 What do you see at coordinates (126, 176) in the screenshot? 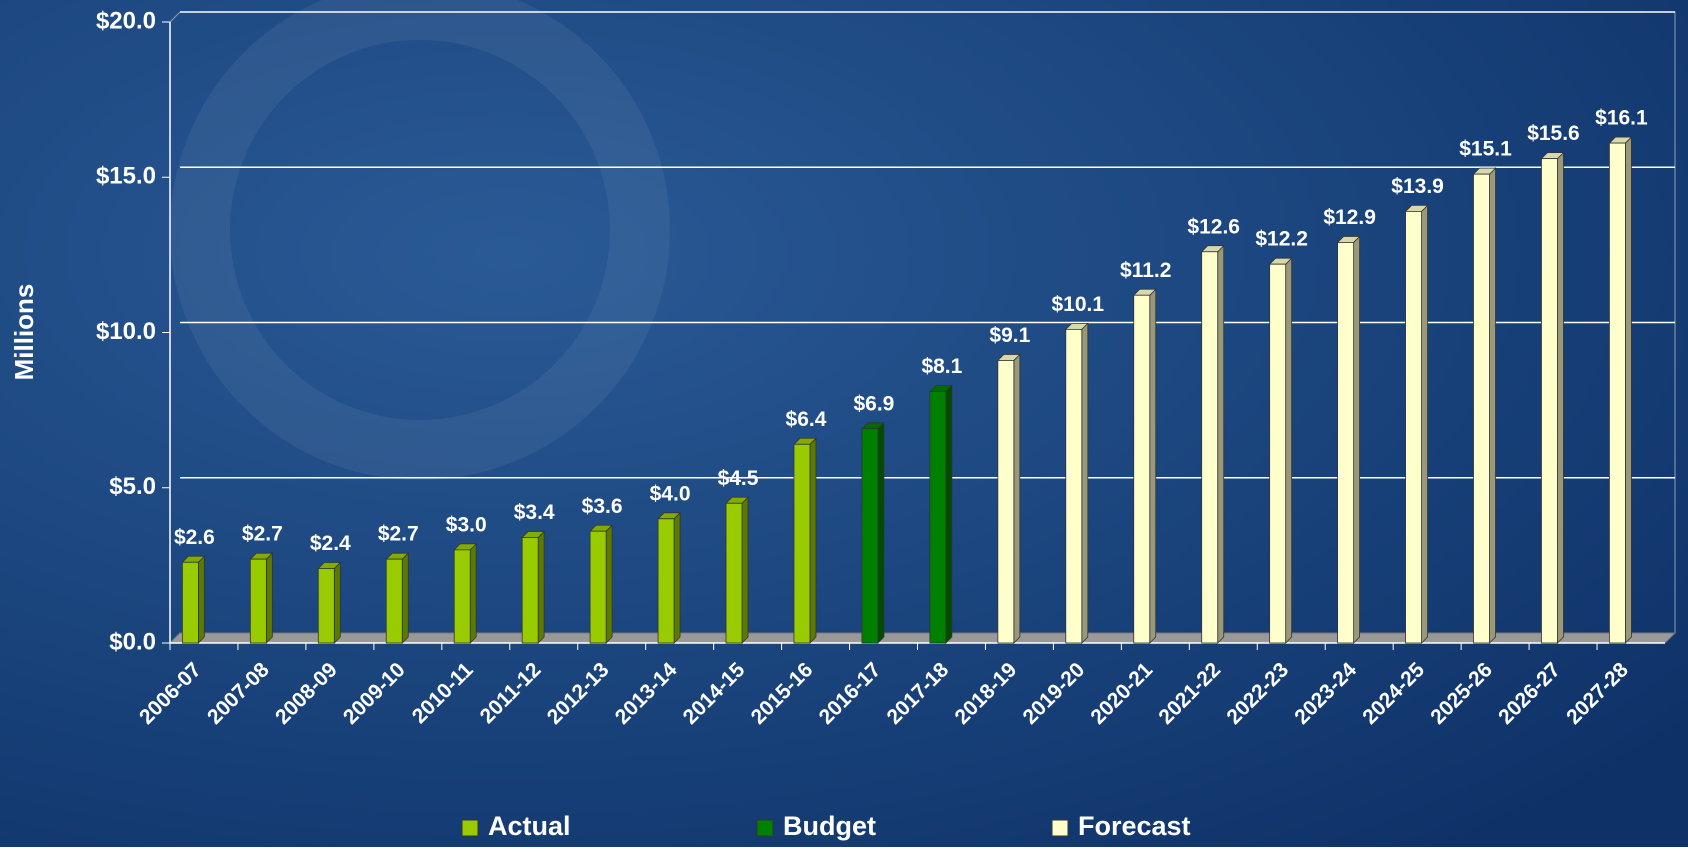
I see `y-tick-label: $15.0` at bounding box center [126, 176].